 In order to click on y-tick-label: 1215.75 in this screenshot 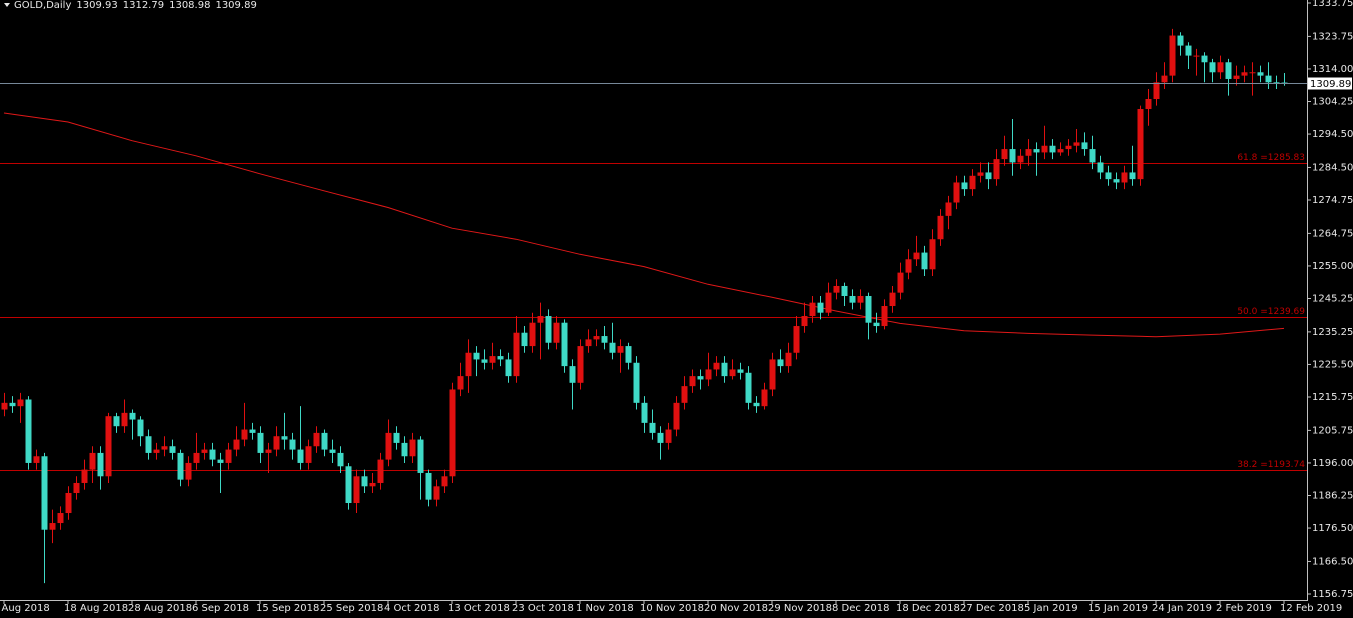, I will do `click(1332, 397)`.